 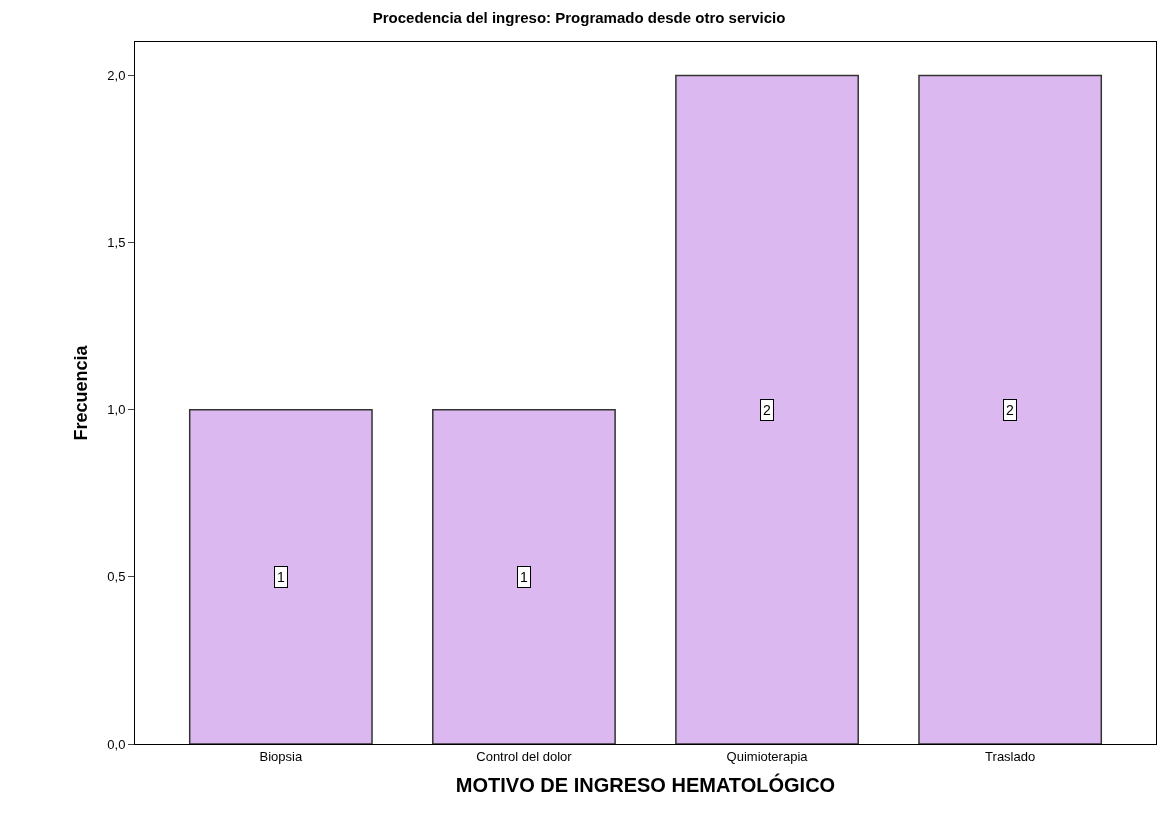 I want to click on y-tick-label: 0,0, so click(x=116, y=744).